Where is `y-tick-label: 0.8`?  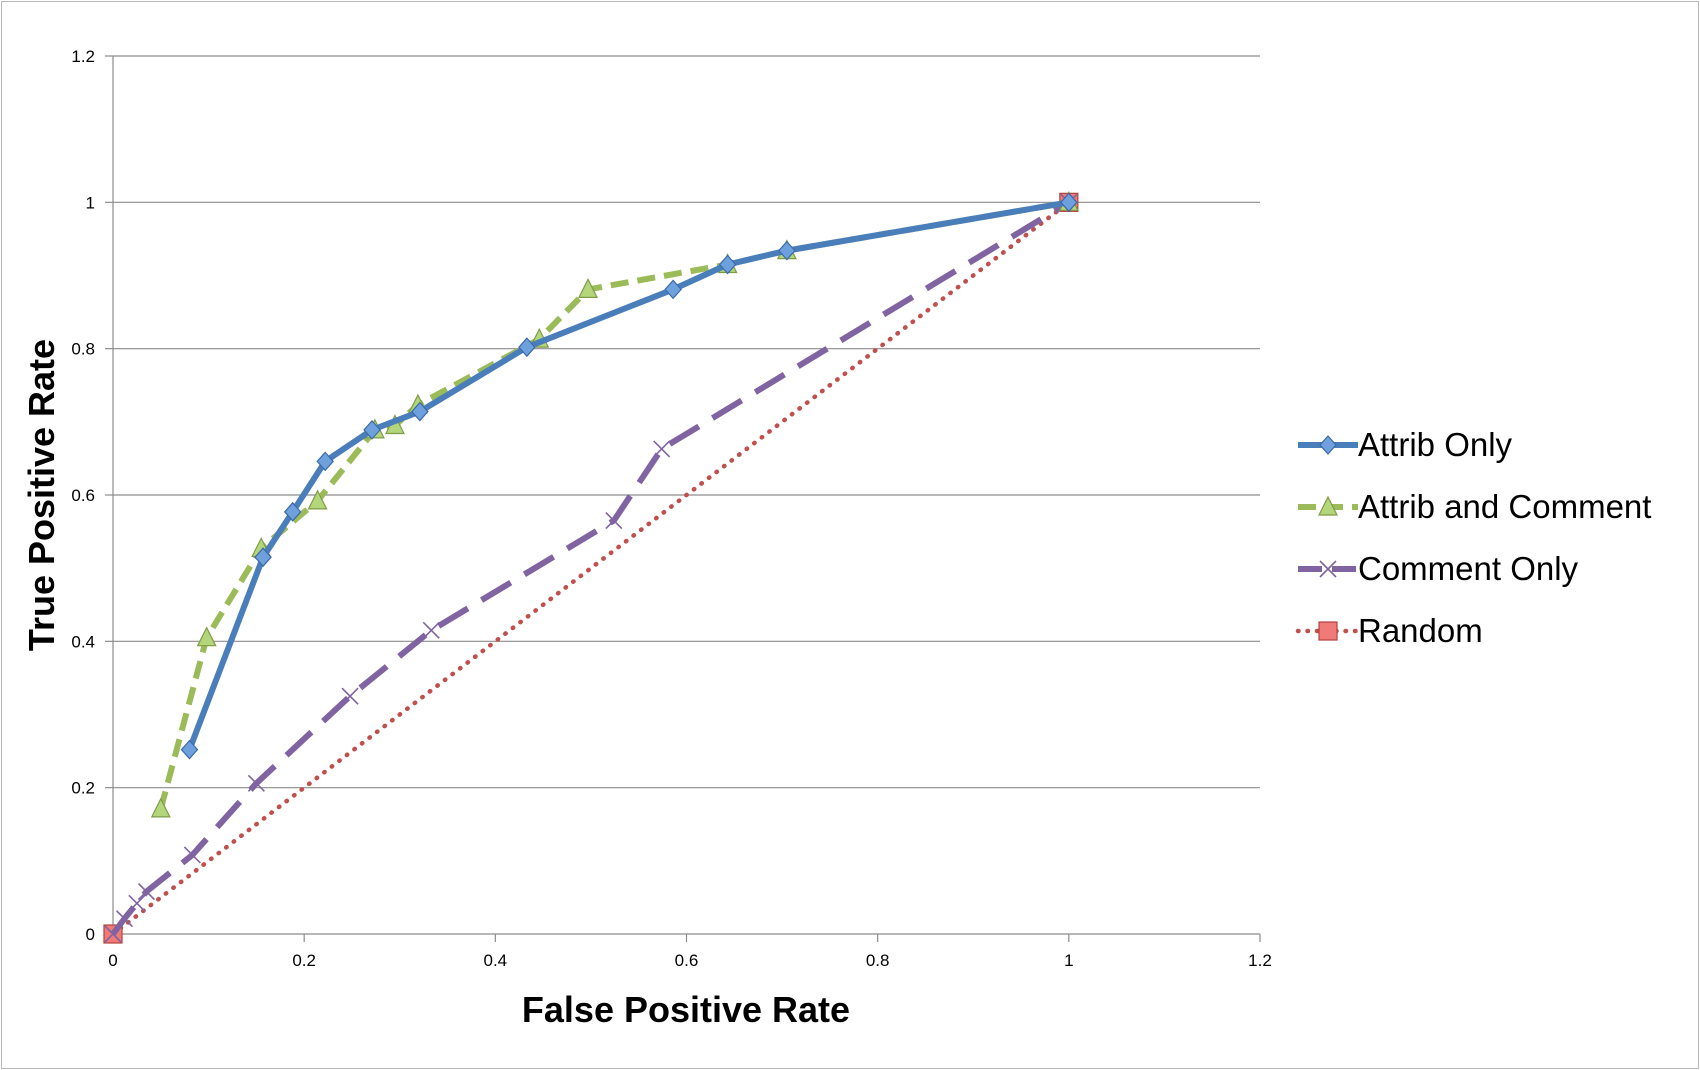 y-tick-label: 0.8 is located at coordinates (83, 349).